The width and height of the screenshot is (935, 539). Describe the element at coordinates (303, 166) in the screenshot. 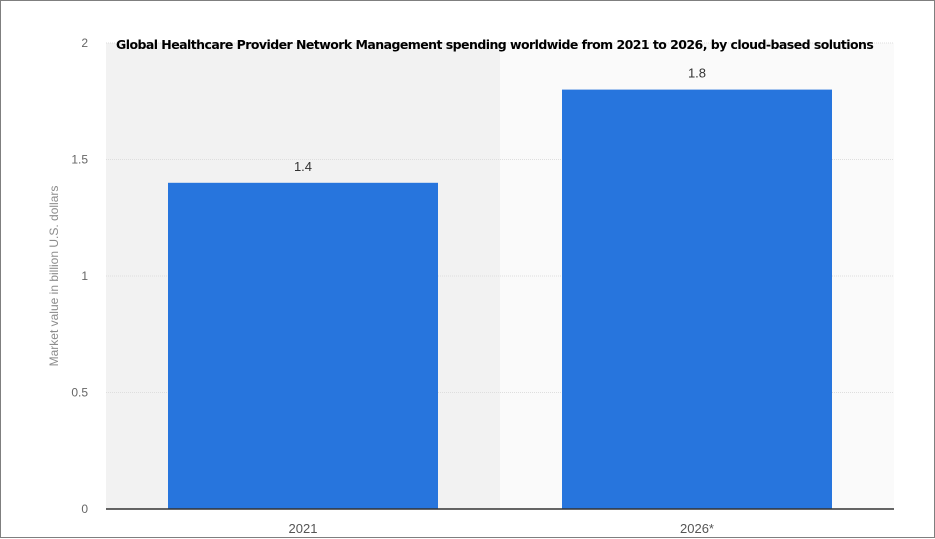

I see `data-label: 1.4` at that location.